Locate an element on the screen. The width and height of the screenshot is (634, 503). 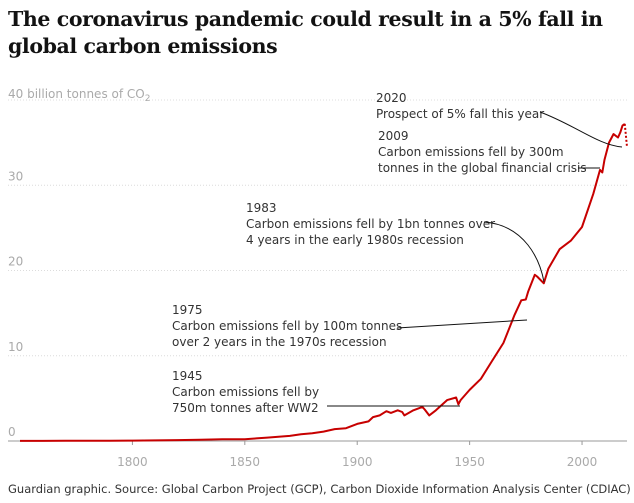
annotation-1945-year: 1945 is located at coordinates (187, 376).